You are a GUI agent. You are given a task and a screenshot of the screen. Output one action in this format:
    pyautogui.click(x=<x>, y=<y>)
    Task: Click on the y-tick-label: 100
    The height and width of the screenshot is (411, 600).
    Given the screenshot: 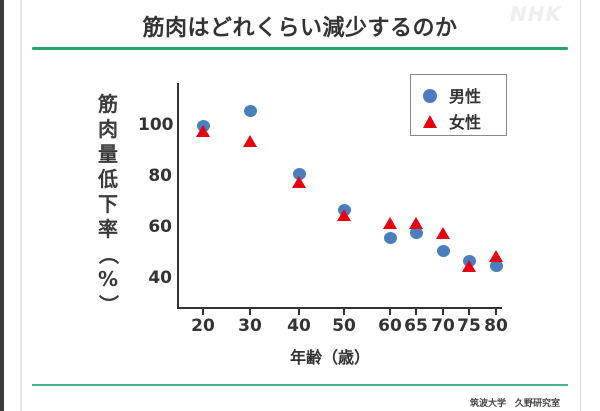 What is the action you would take?
    pyautogui.click(x=156, y=125)
    